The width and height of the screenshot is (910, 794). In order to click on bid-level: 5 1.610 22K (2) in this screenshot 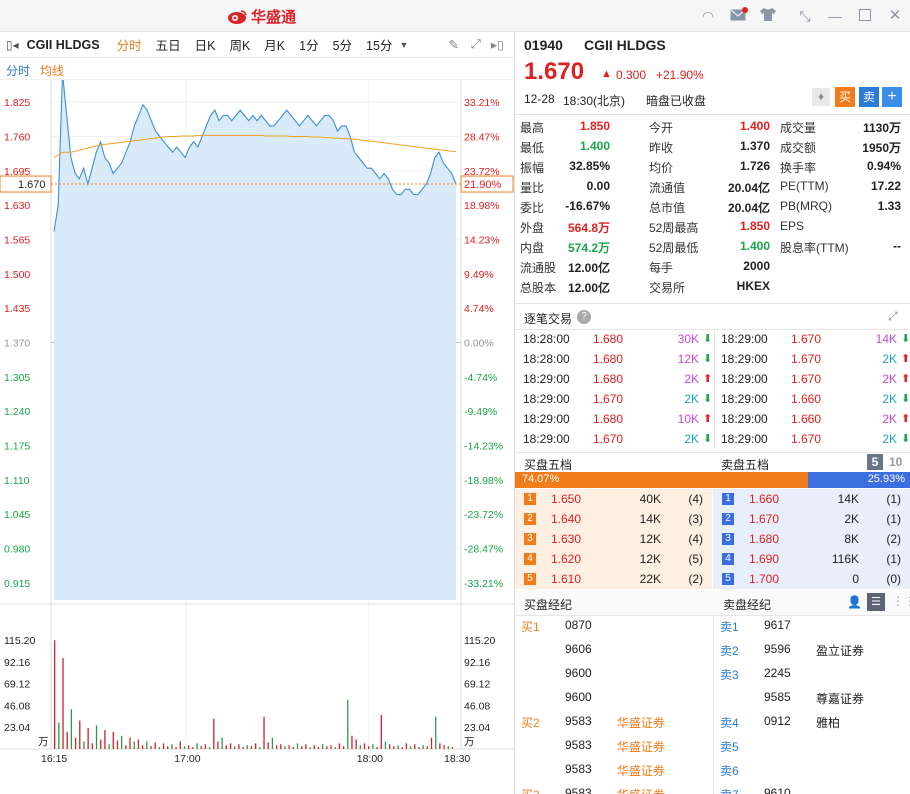, I will do `click(613, 579)`.